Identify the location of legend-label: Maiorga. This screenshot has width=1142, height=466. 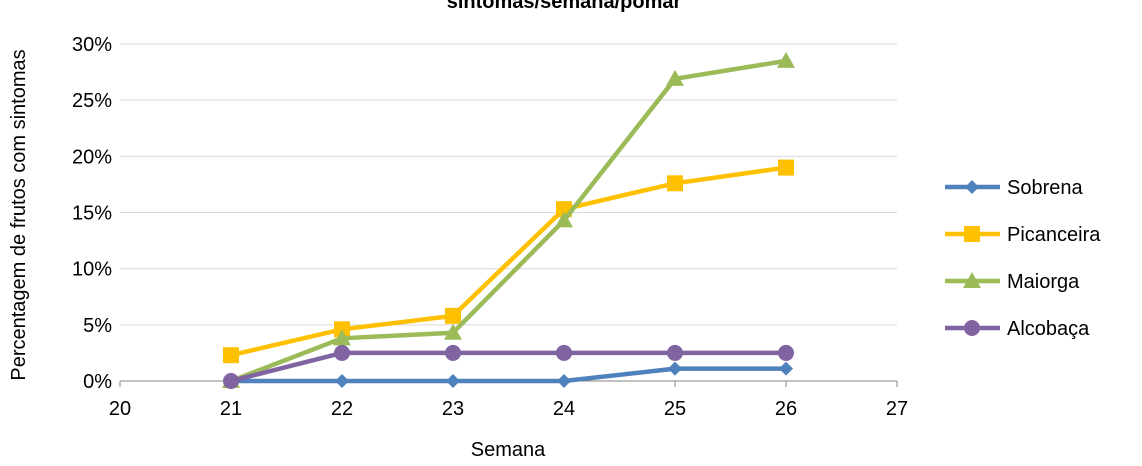
(1043, 282).